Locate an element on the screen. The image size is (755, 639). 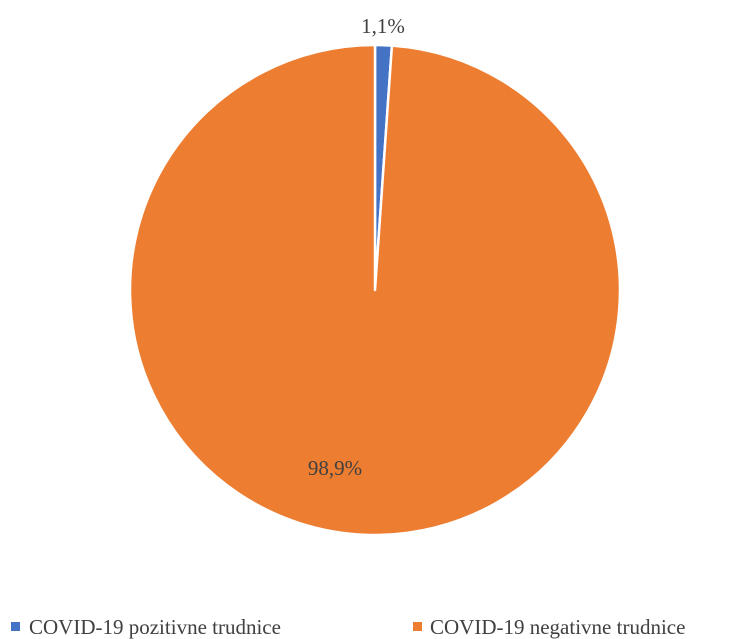
legend-item-negative: COVID-19 negativne trudnice is located at coordinates (549, 627).